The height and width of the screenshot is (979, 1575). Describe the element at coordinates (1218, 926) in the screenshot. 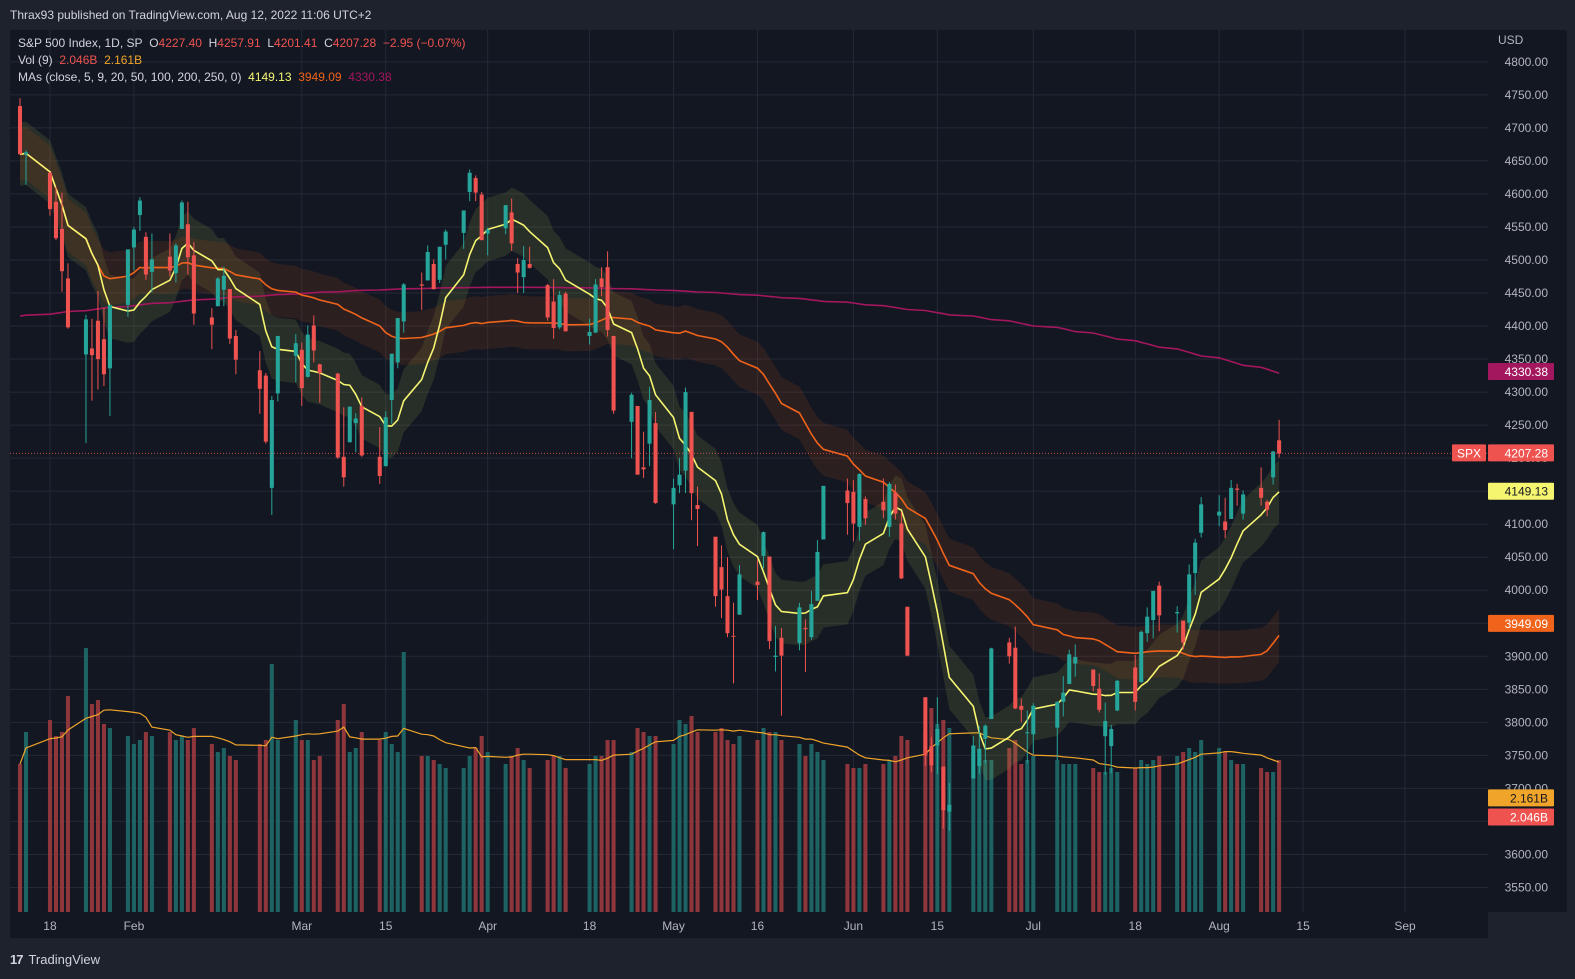

I see `x-tick-label: Aug` at that location.